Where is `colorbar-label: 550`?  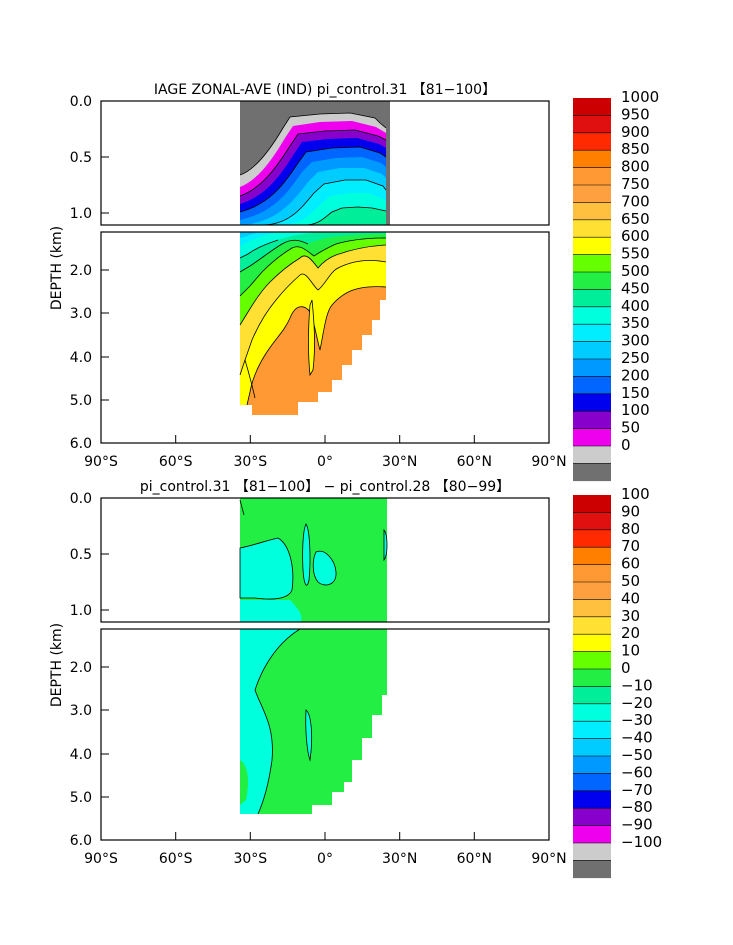
colorbar-label: 550 is located at coordinates (635, 254).